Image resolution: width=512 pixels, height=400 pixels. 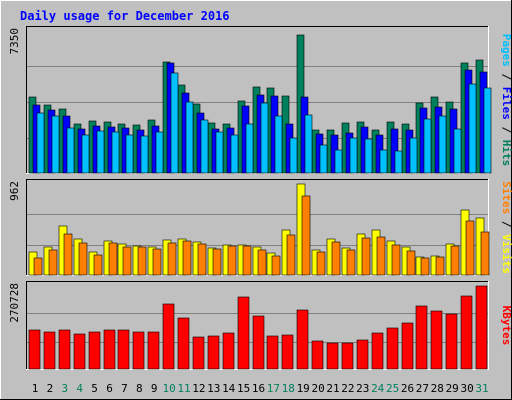 I want to click on right-legend-top: Pages / Files / Hits, so click(x=506, y=100).